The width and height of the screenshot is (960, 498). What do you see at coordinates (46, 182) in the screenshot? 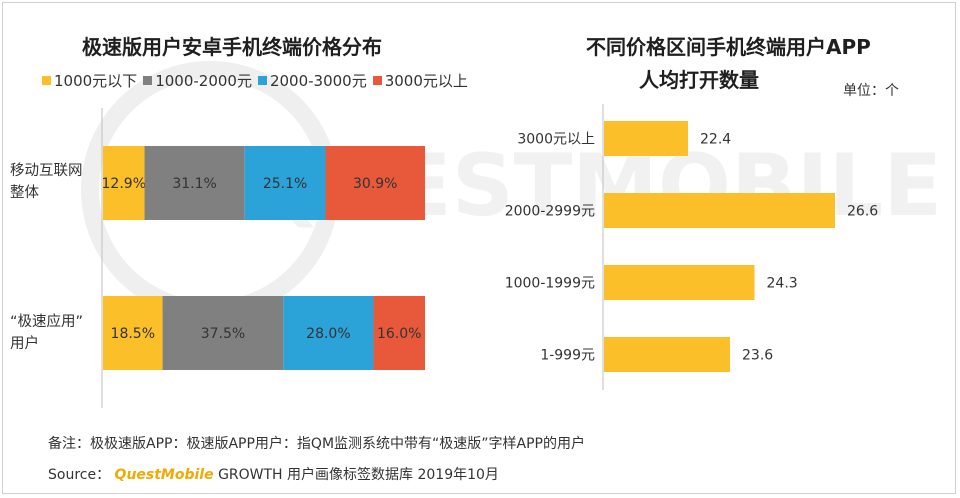
I see `left-category-label-0: 移动互联网 整体` at bounding box center [46, 182].